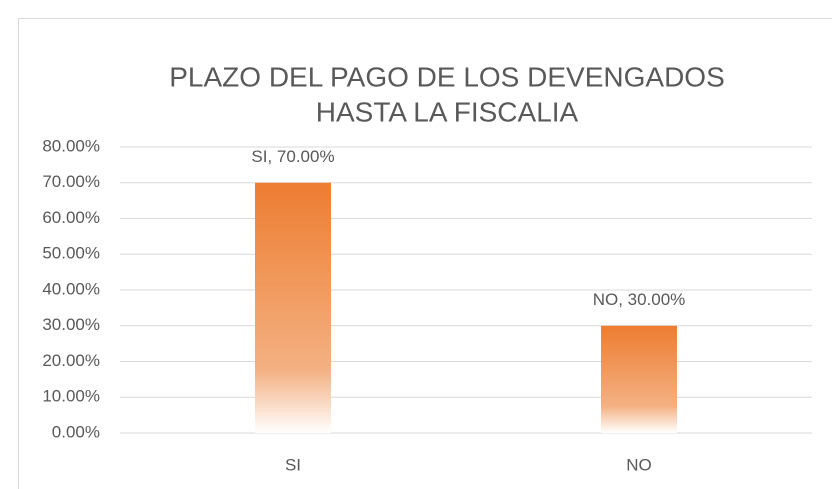  Describe the element at coordinates (76, 431) in the screenshot. I see `y-tick-label: 0.00%` at that location.